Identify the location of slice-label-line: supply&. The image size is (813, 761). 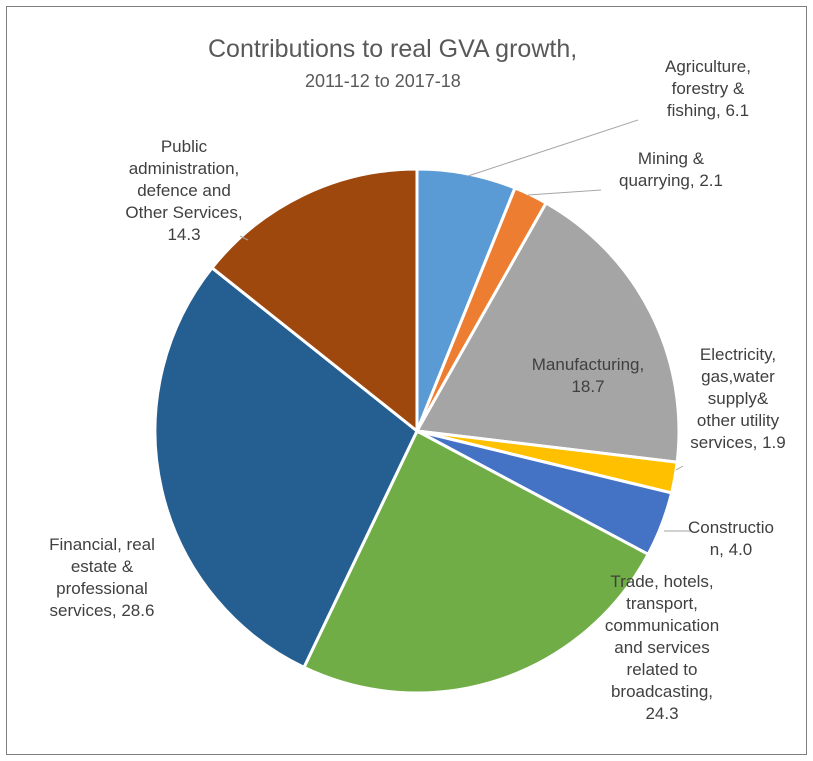
(738, 398).